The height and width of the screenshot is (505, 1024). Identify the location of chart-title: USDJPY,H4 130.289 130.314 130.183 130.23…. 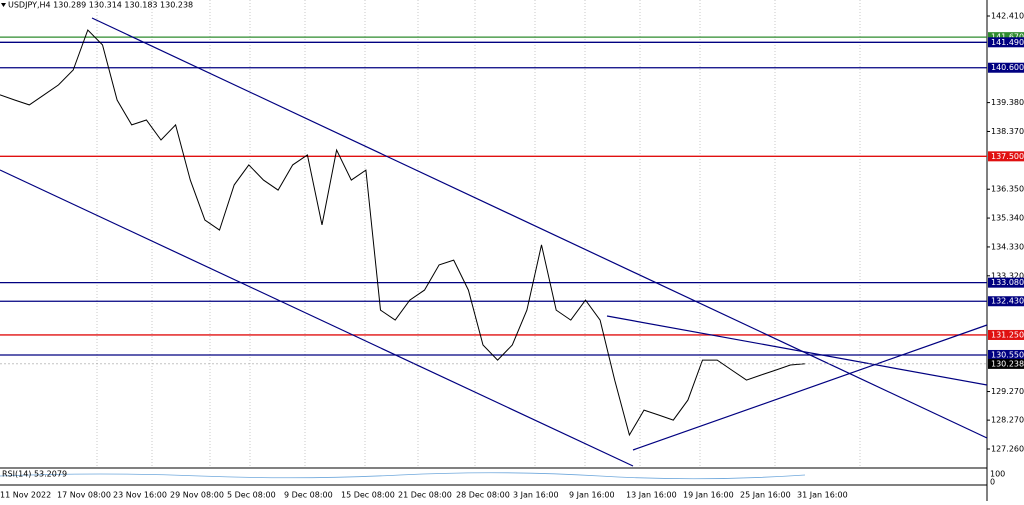
(100, 5).